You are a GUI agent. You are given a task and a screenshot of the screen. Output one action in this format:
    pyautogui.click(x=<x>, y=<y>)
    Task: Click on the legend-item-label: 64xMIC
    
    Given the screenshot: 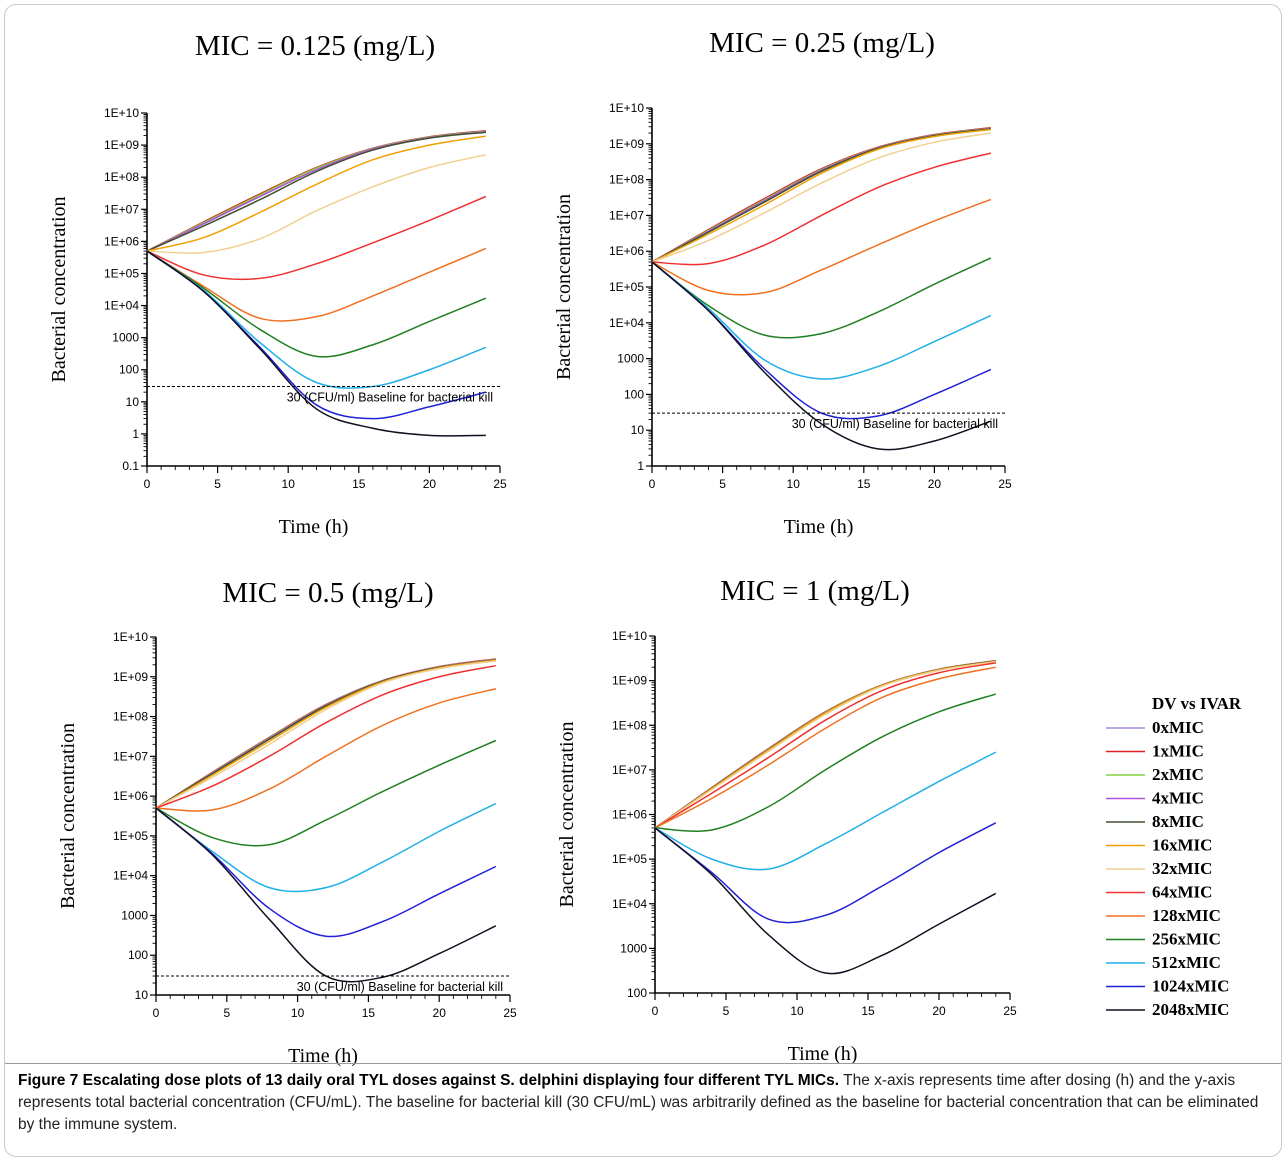 What is the action you would take?
    pyautogui.click(x=1182, y=892)
    